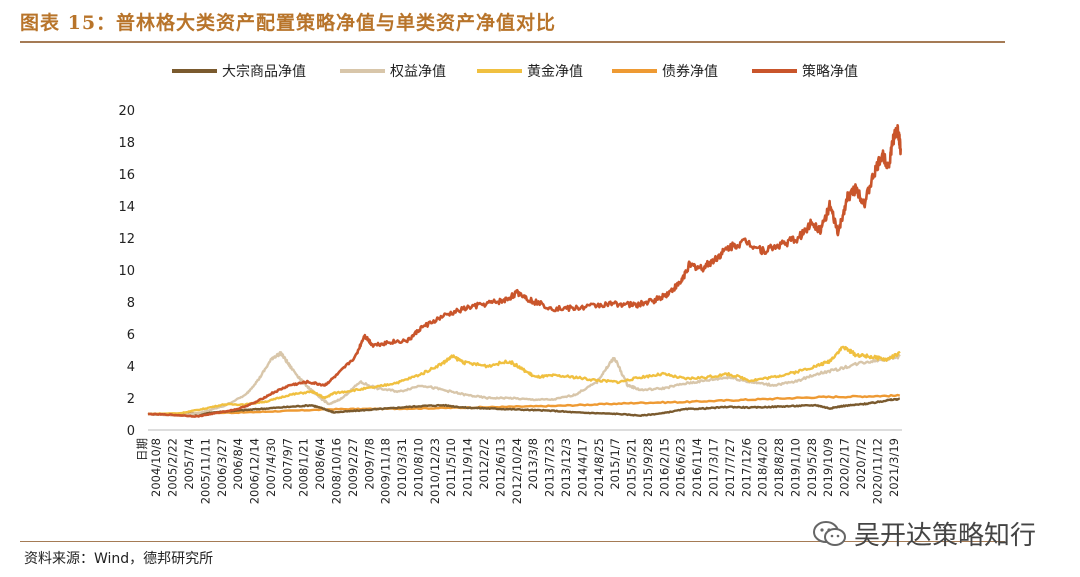 The image size is (1080, 577). Describe the element at coordinates (353, 467) in the screenshot. I see `x-tick-label: 2009/2/27` at that location.